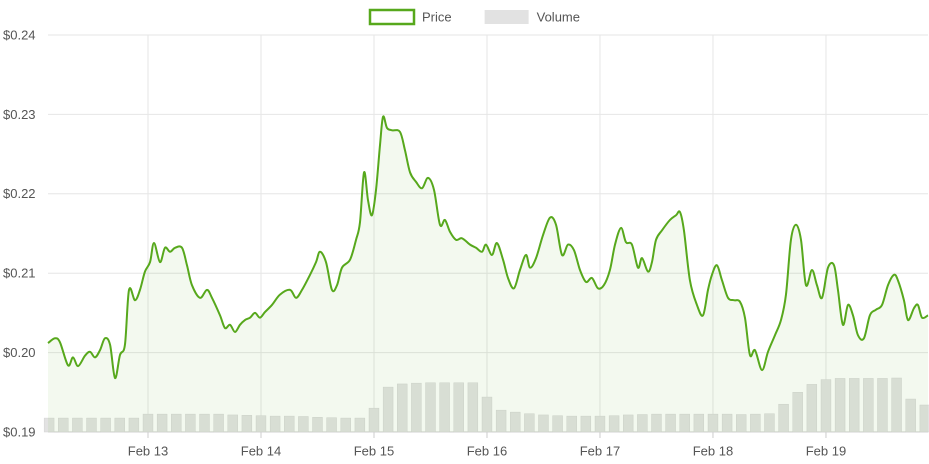 This screenshot has height=464, width=929. I want to click on y-tick-label: $0.19, so click(19, 431).